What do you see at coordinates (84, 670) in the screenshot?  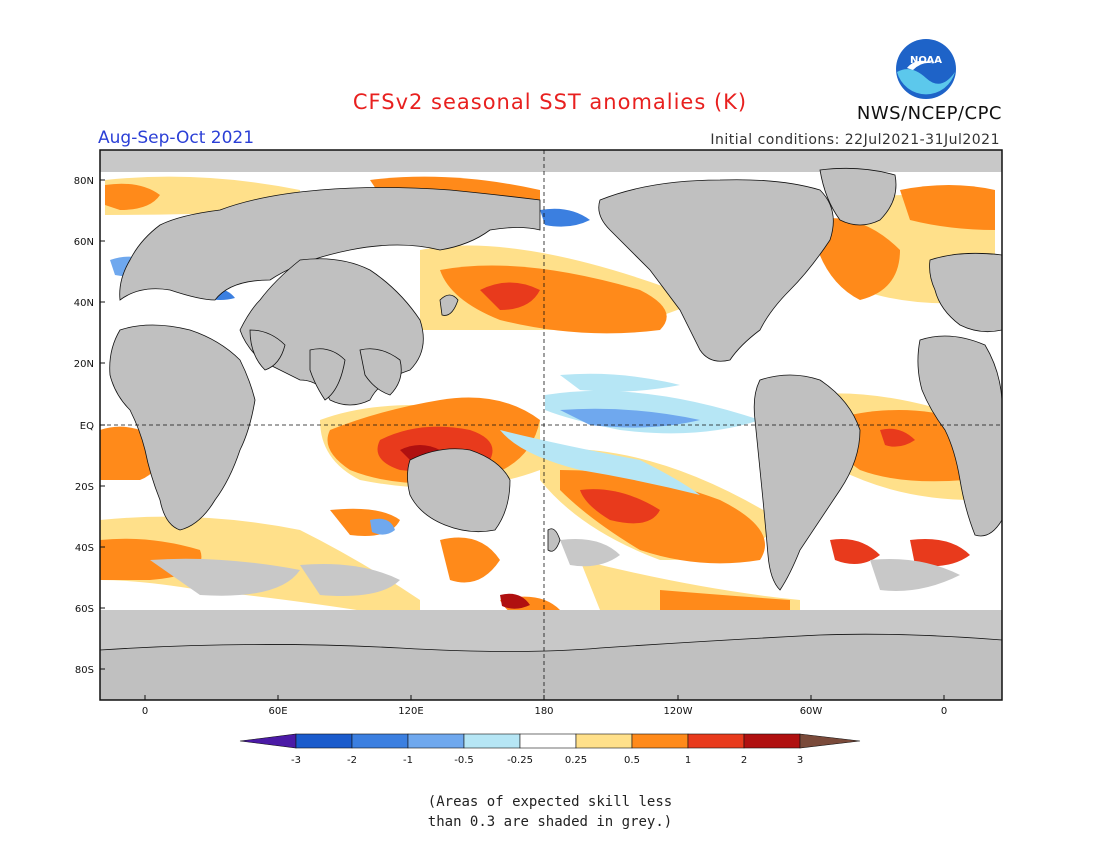 I see `lat-label: 80S` at bounding box center [84, 670].